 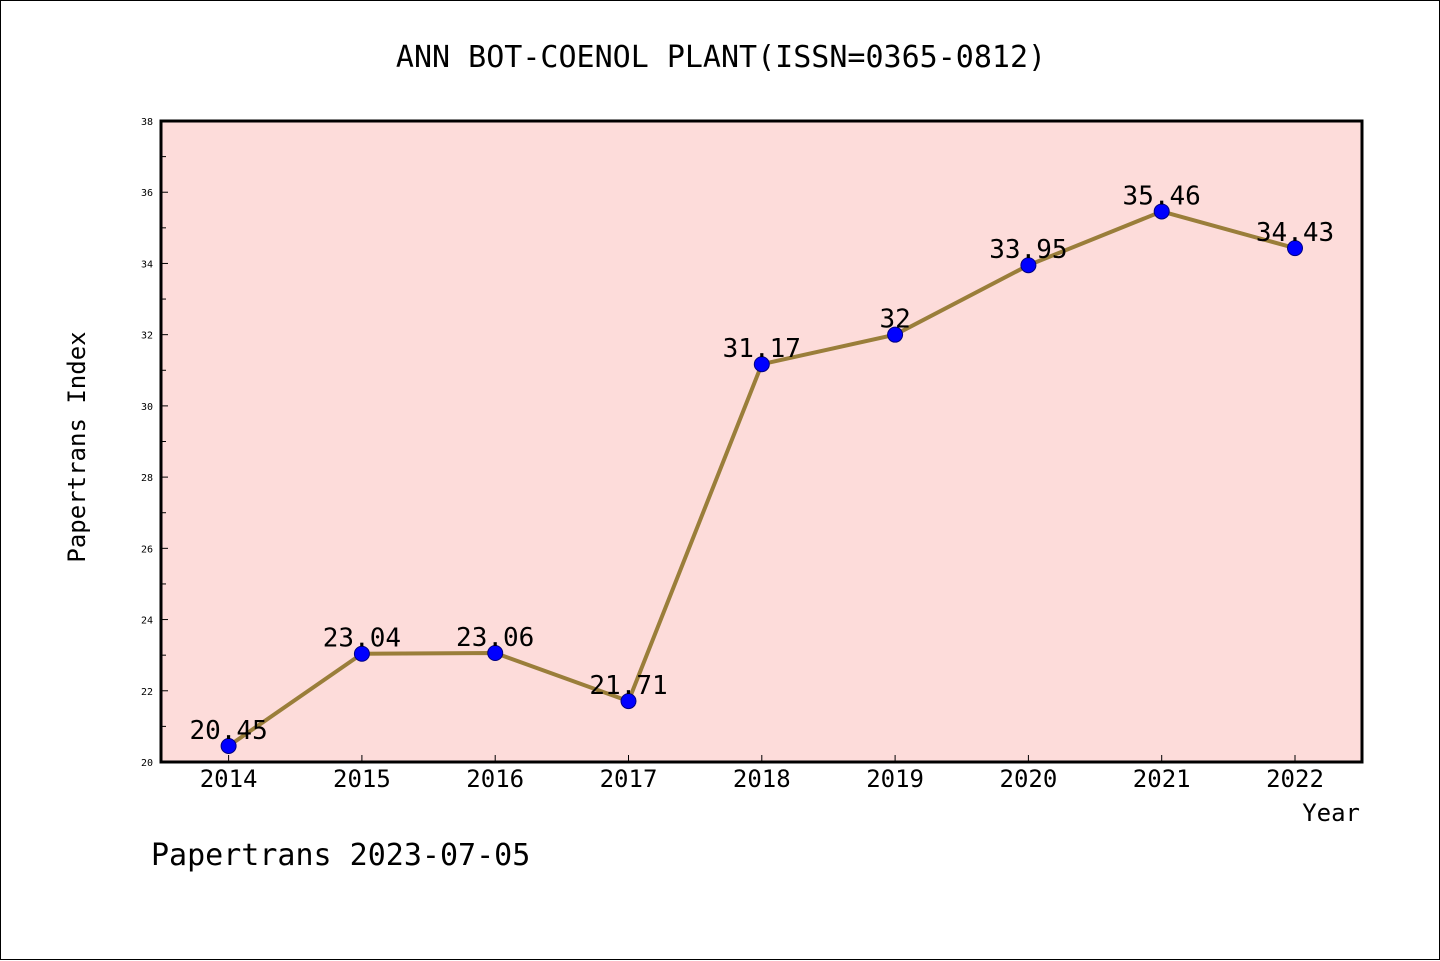 I want to click on data-label: 23.04, so click(x=362, y=639).